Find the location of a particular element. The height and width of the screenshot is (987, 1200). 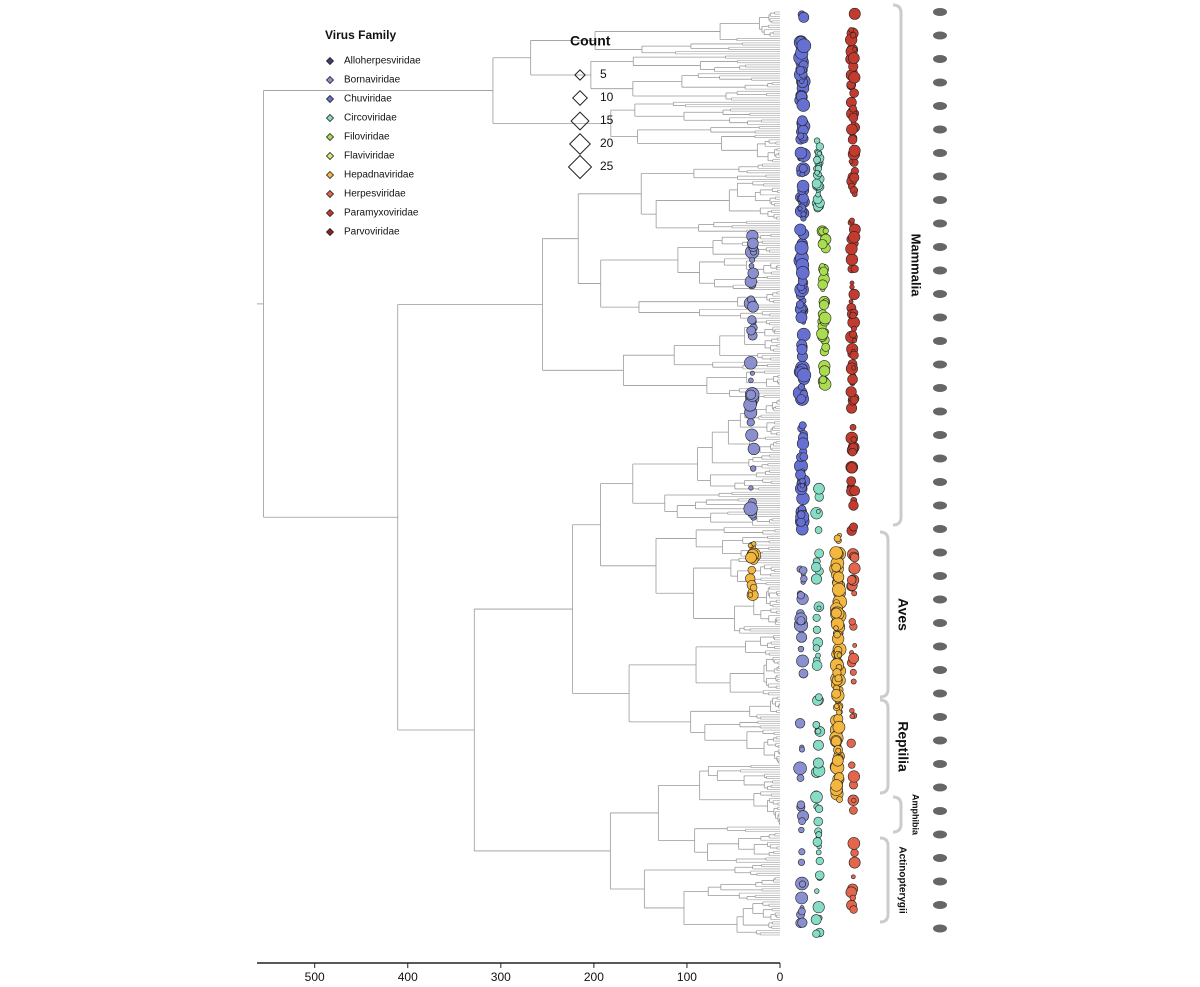

legend-label: Filoviridae is located at coordinates (367, 137).